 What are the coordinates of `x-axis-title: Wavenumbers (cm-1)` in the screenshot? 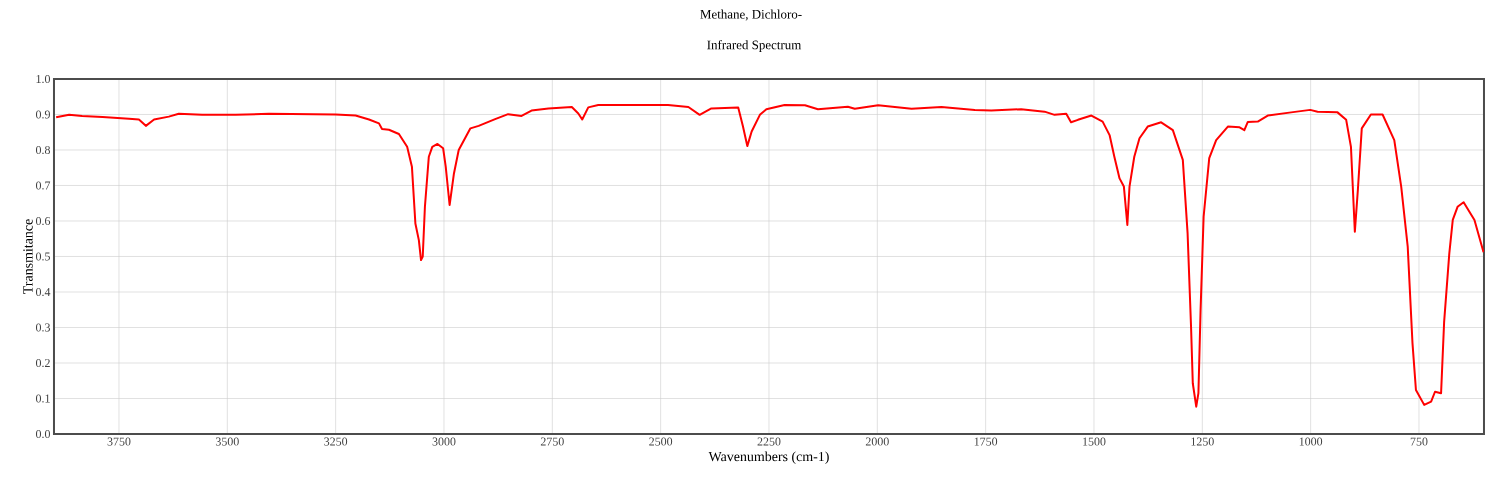 It's located at (768, 458).